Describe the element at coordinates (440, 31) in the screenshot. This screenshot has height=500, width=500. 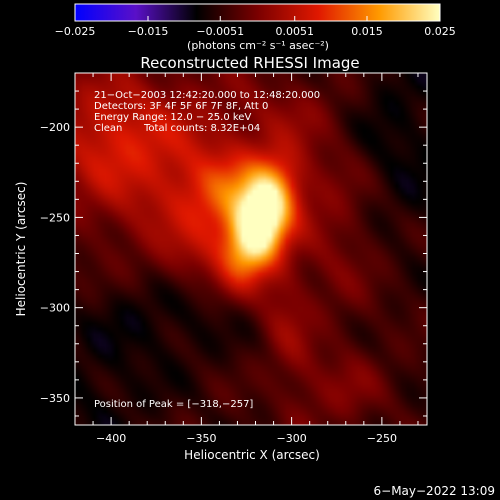
I see `colorbar-tick-label: 0.025` at that location.